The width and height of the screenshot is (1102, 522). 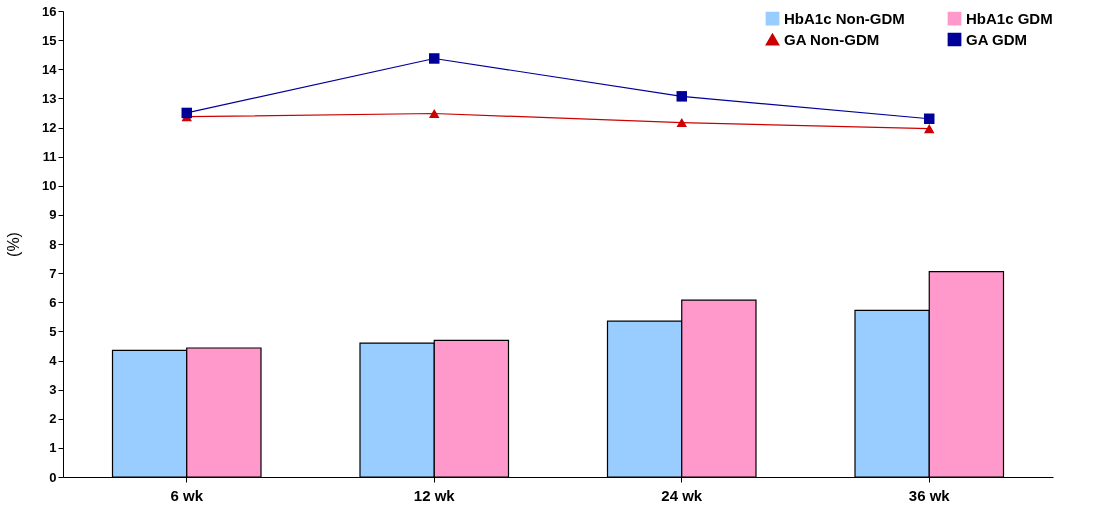 I want to click on y-tick-label: 3, so click(x=53, y=390).